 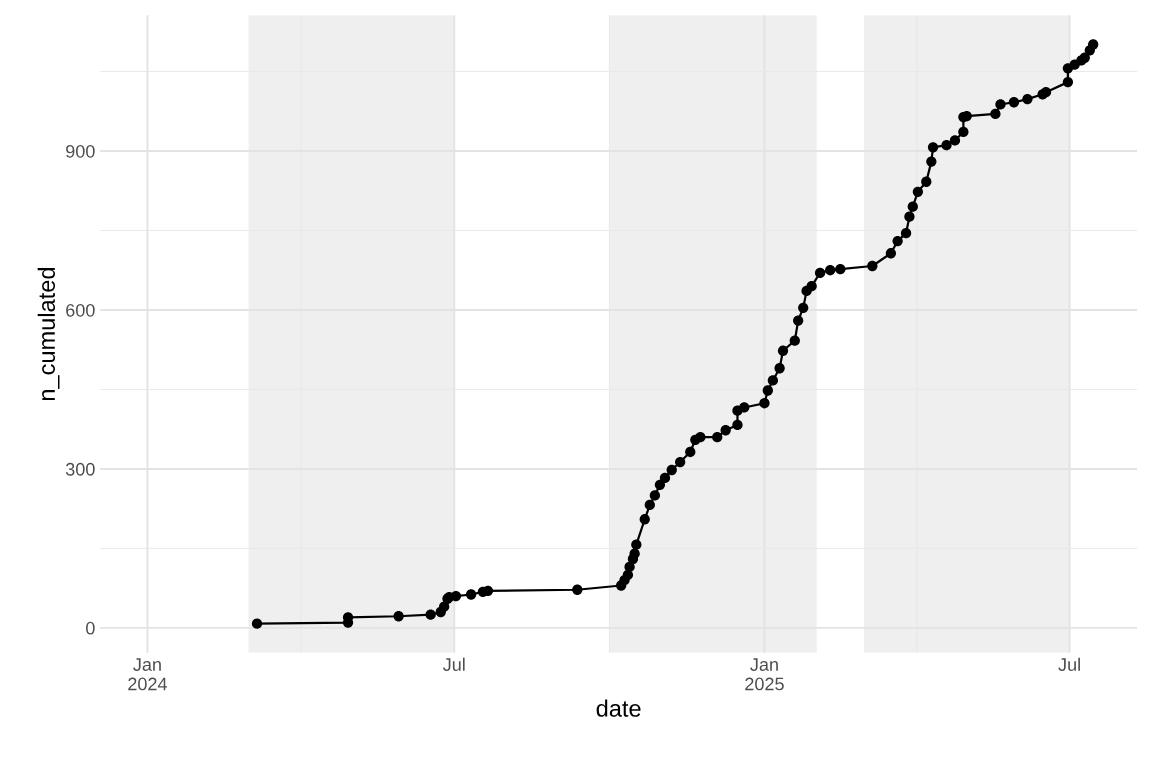 What do you see at coordinates (80, 310) in the screenshot?
I see `y-tick-label: 600` at bounding box center [80, 310].